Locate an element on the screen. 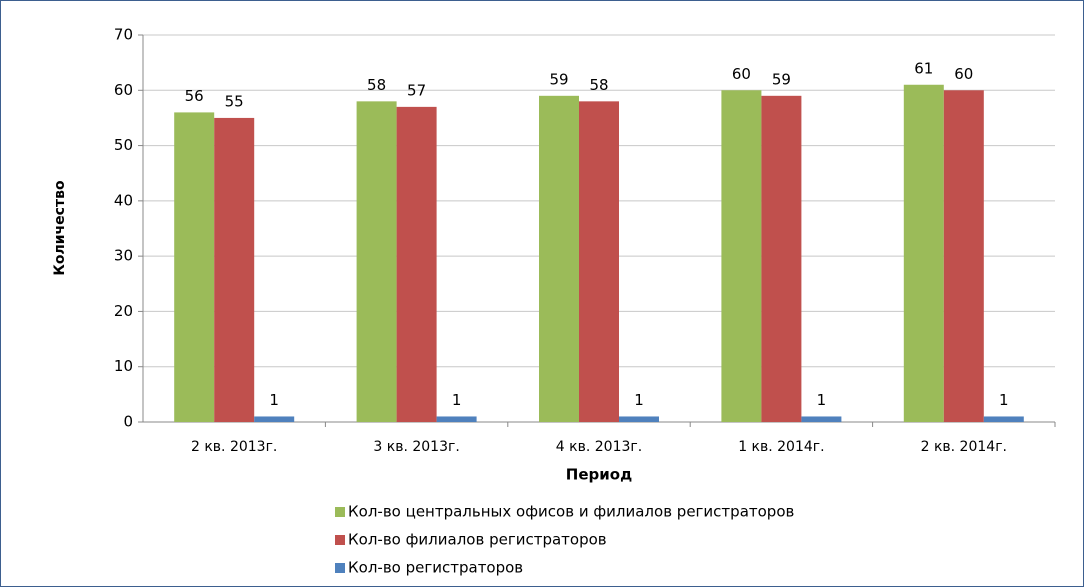 This screenshot has width=1084, height=587. x-tick-label: 4 кв. 2013г. is located at coordinates (599, 447).